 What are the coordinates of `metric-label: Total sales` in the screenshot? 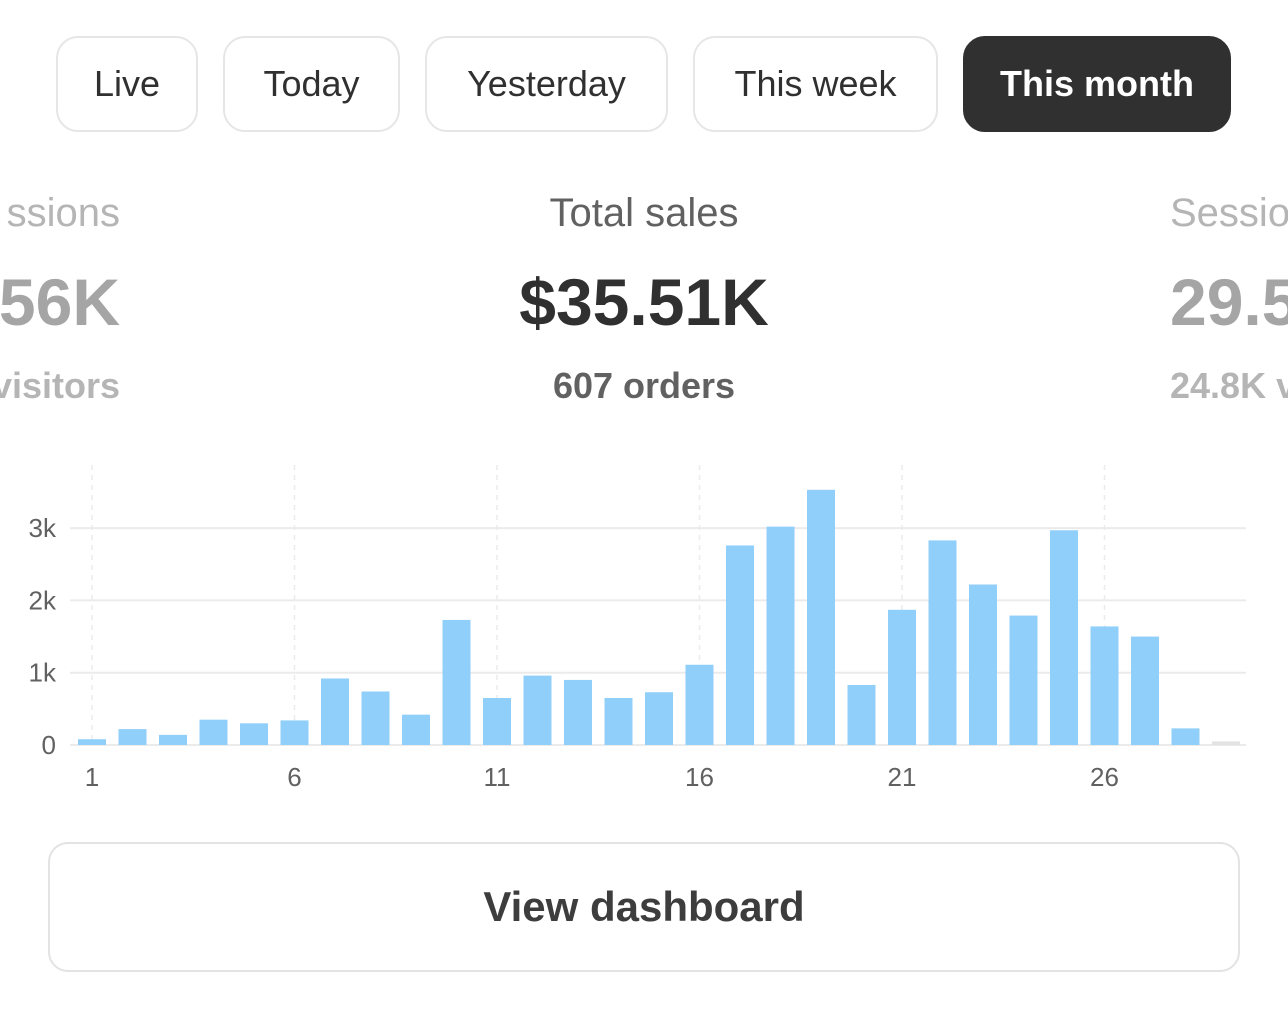 It's located at (644, 213).